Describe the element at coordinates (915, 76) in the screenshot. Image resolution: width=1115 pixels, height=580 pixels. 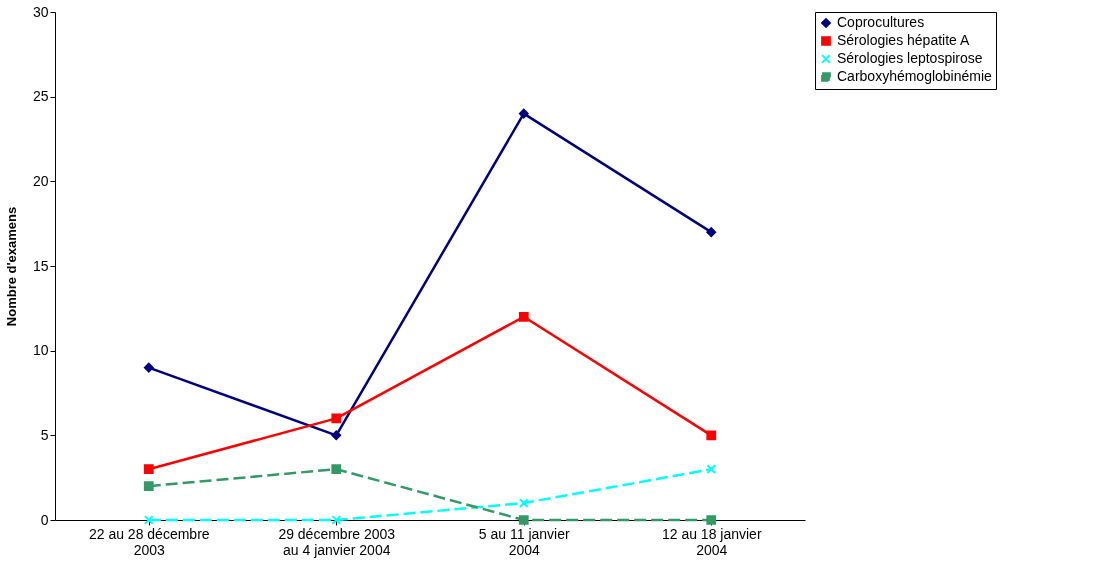
I see `legend-label: Carboxyhémoglobinémie` at that location.